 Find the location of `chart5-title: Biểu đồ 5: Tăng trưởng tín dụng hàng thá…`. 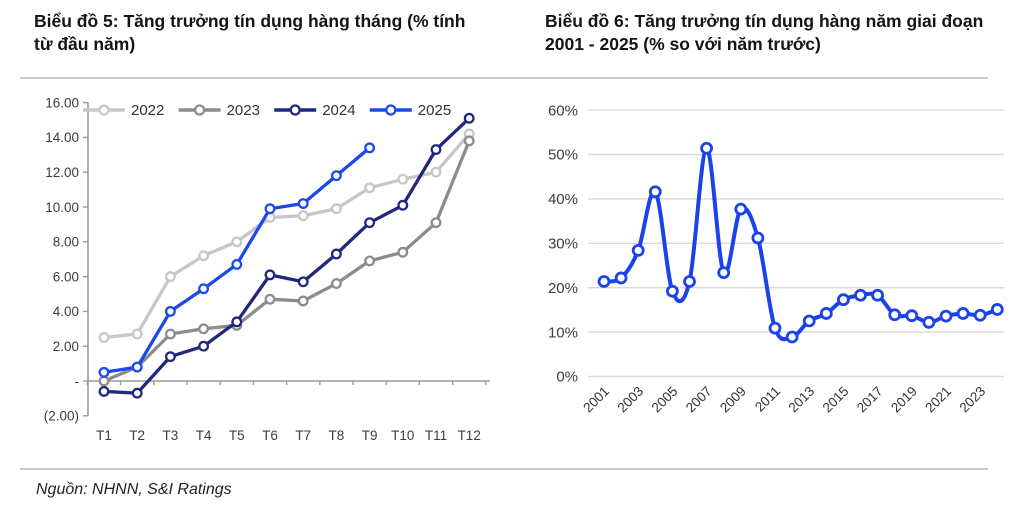

chart5-title: Biểu đồ 5: Tăng trưởng tín dụng hàng thá… is located at coordinates (250, 33).